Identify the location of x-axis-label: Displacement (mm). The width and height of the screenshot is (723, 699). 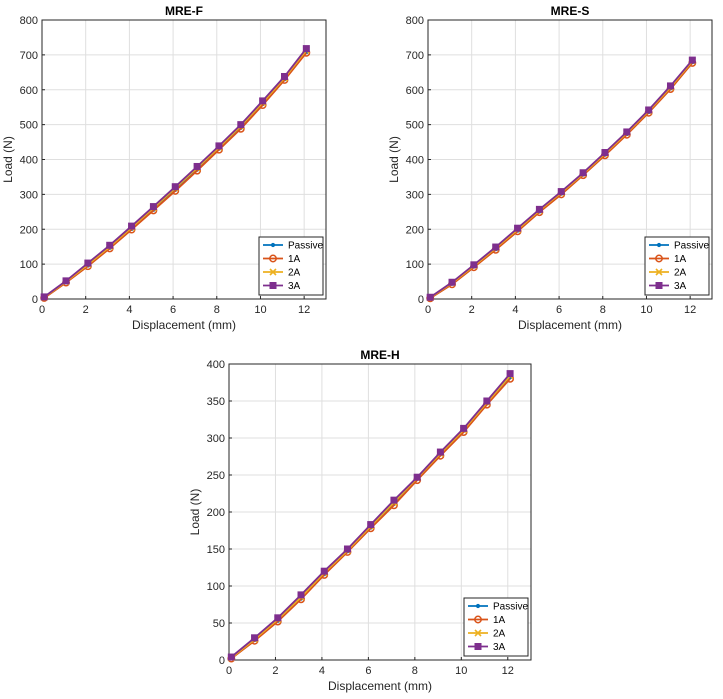
(380, 686).